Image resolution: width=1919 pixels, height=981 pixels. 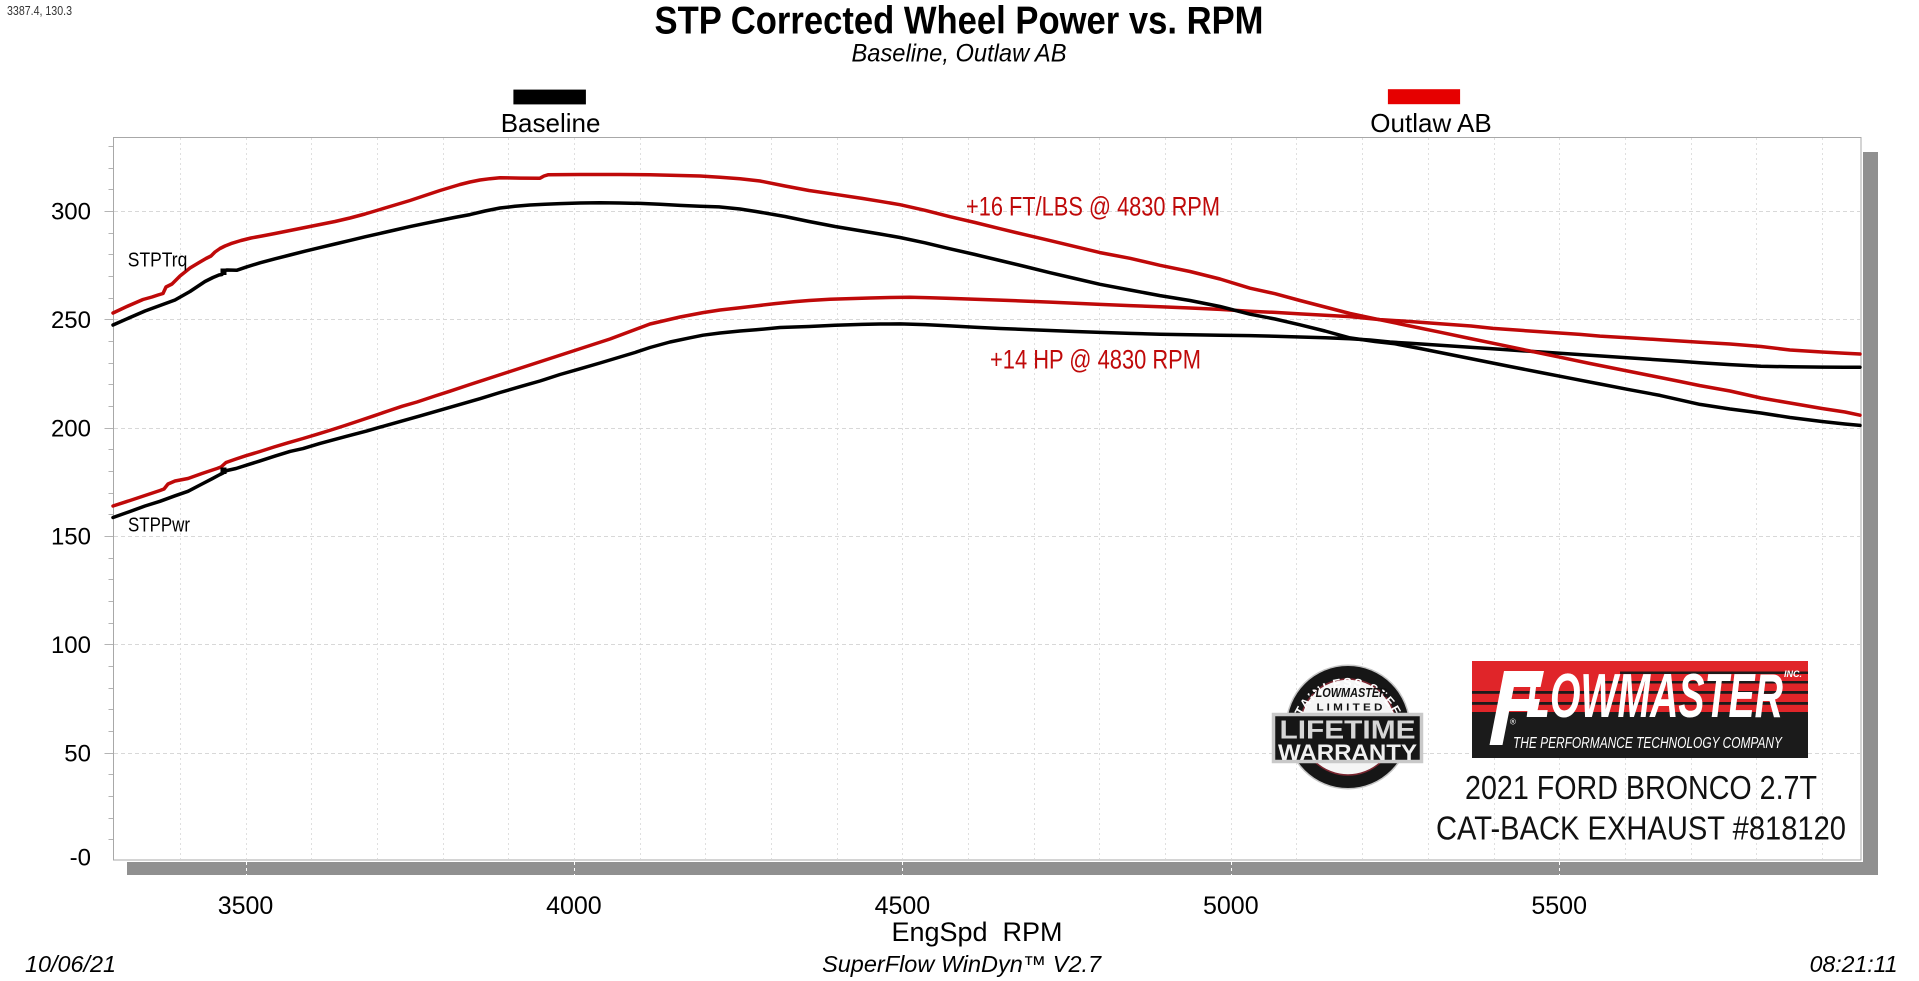 I want to click on svg-text: 200, so click(x=71, y=428).